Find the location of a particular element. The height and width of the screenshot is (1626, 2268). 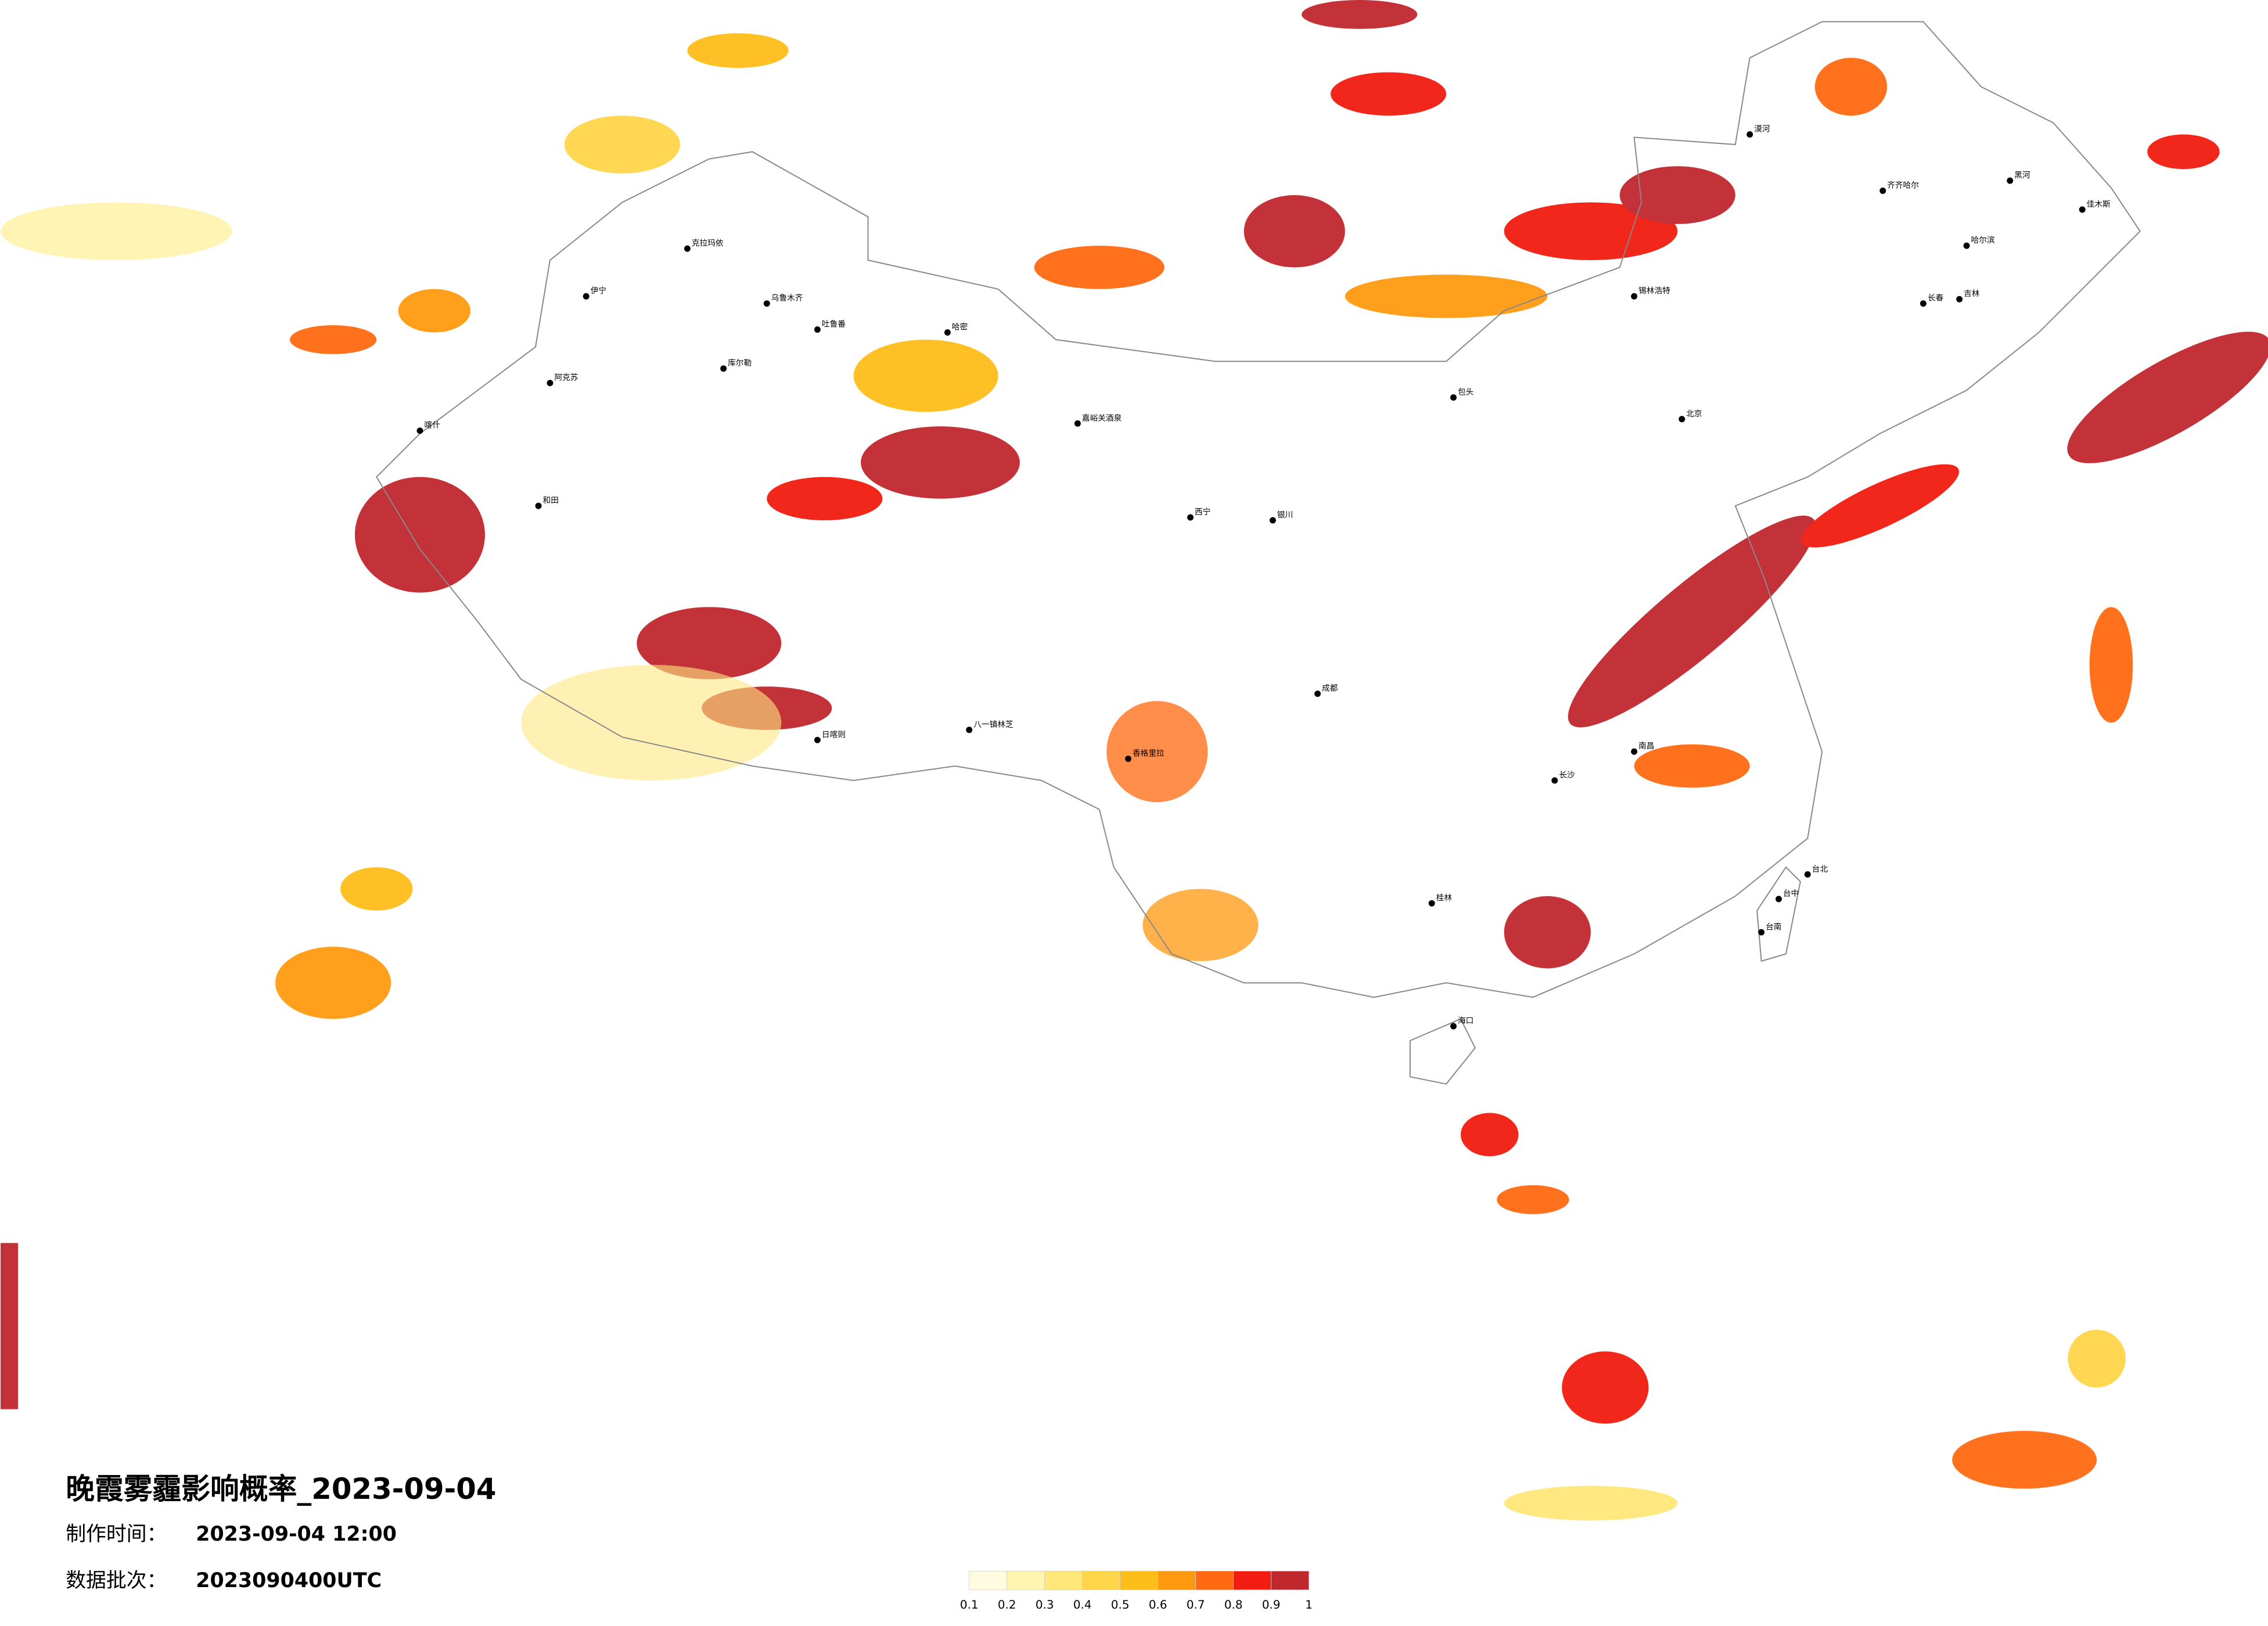

city-label: 成都 is located at coordinates (1330, 689).